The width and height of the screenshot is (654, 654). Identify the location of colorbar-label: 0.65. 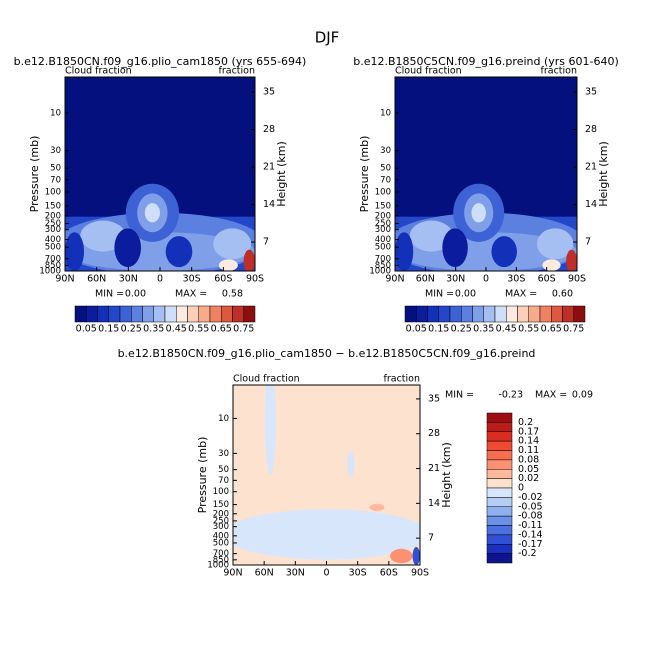
(551, 329).